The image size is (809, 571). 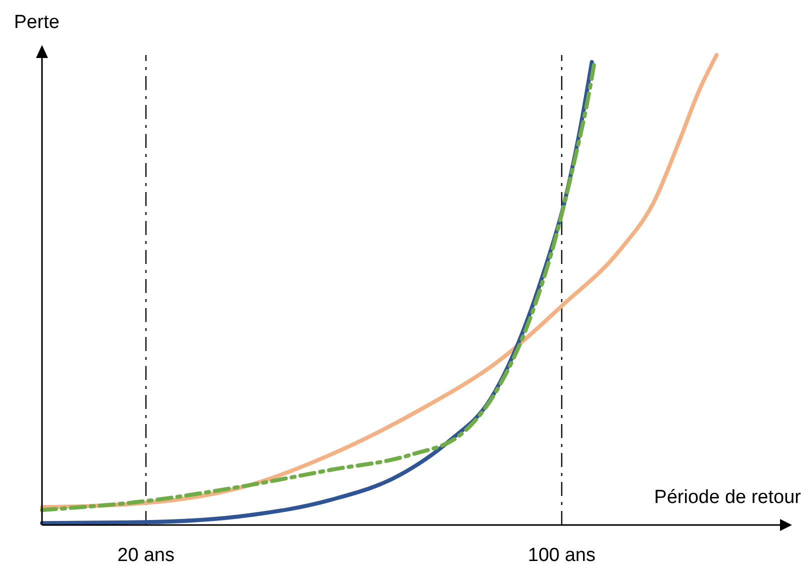 I want to click on y-axis-title: Perte, so click(x=37, y=22).